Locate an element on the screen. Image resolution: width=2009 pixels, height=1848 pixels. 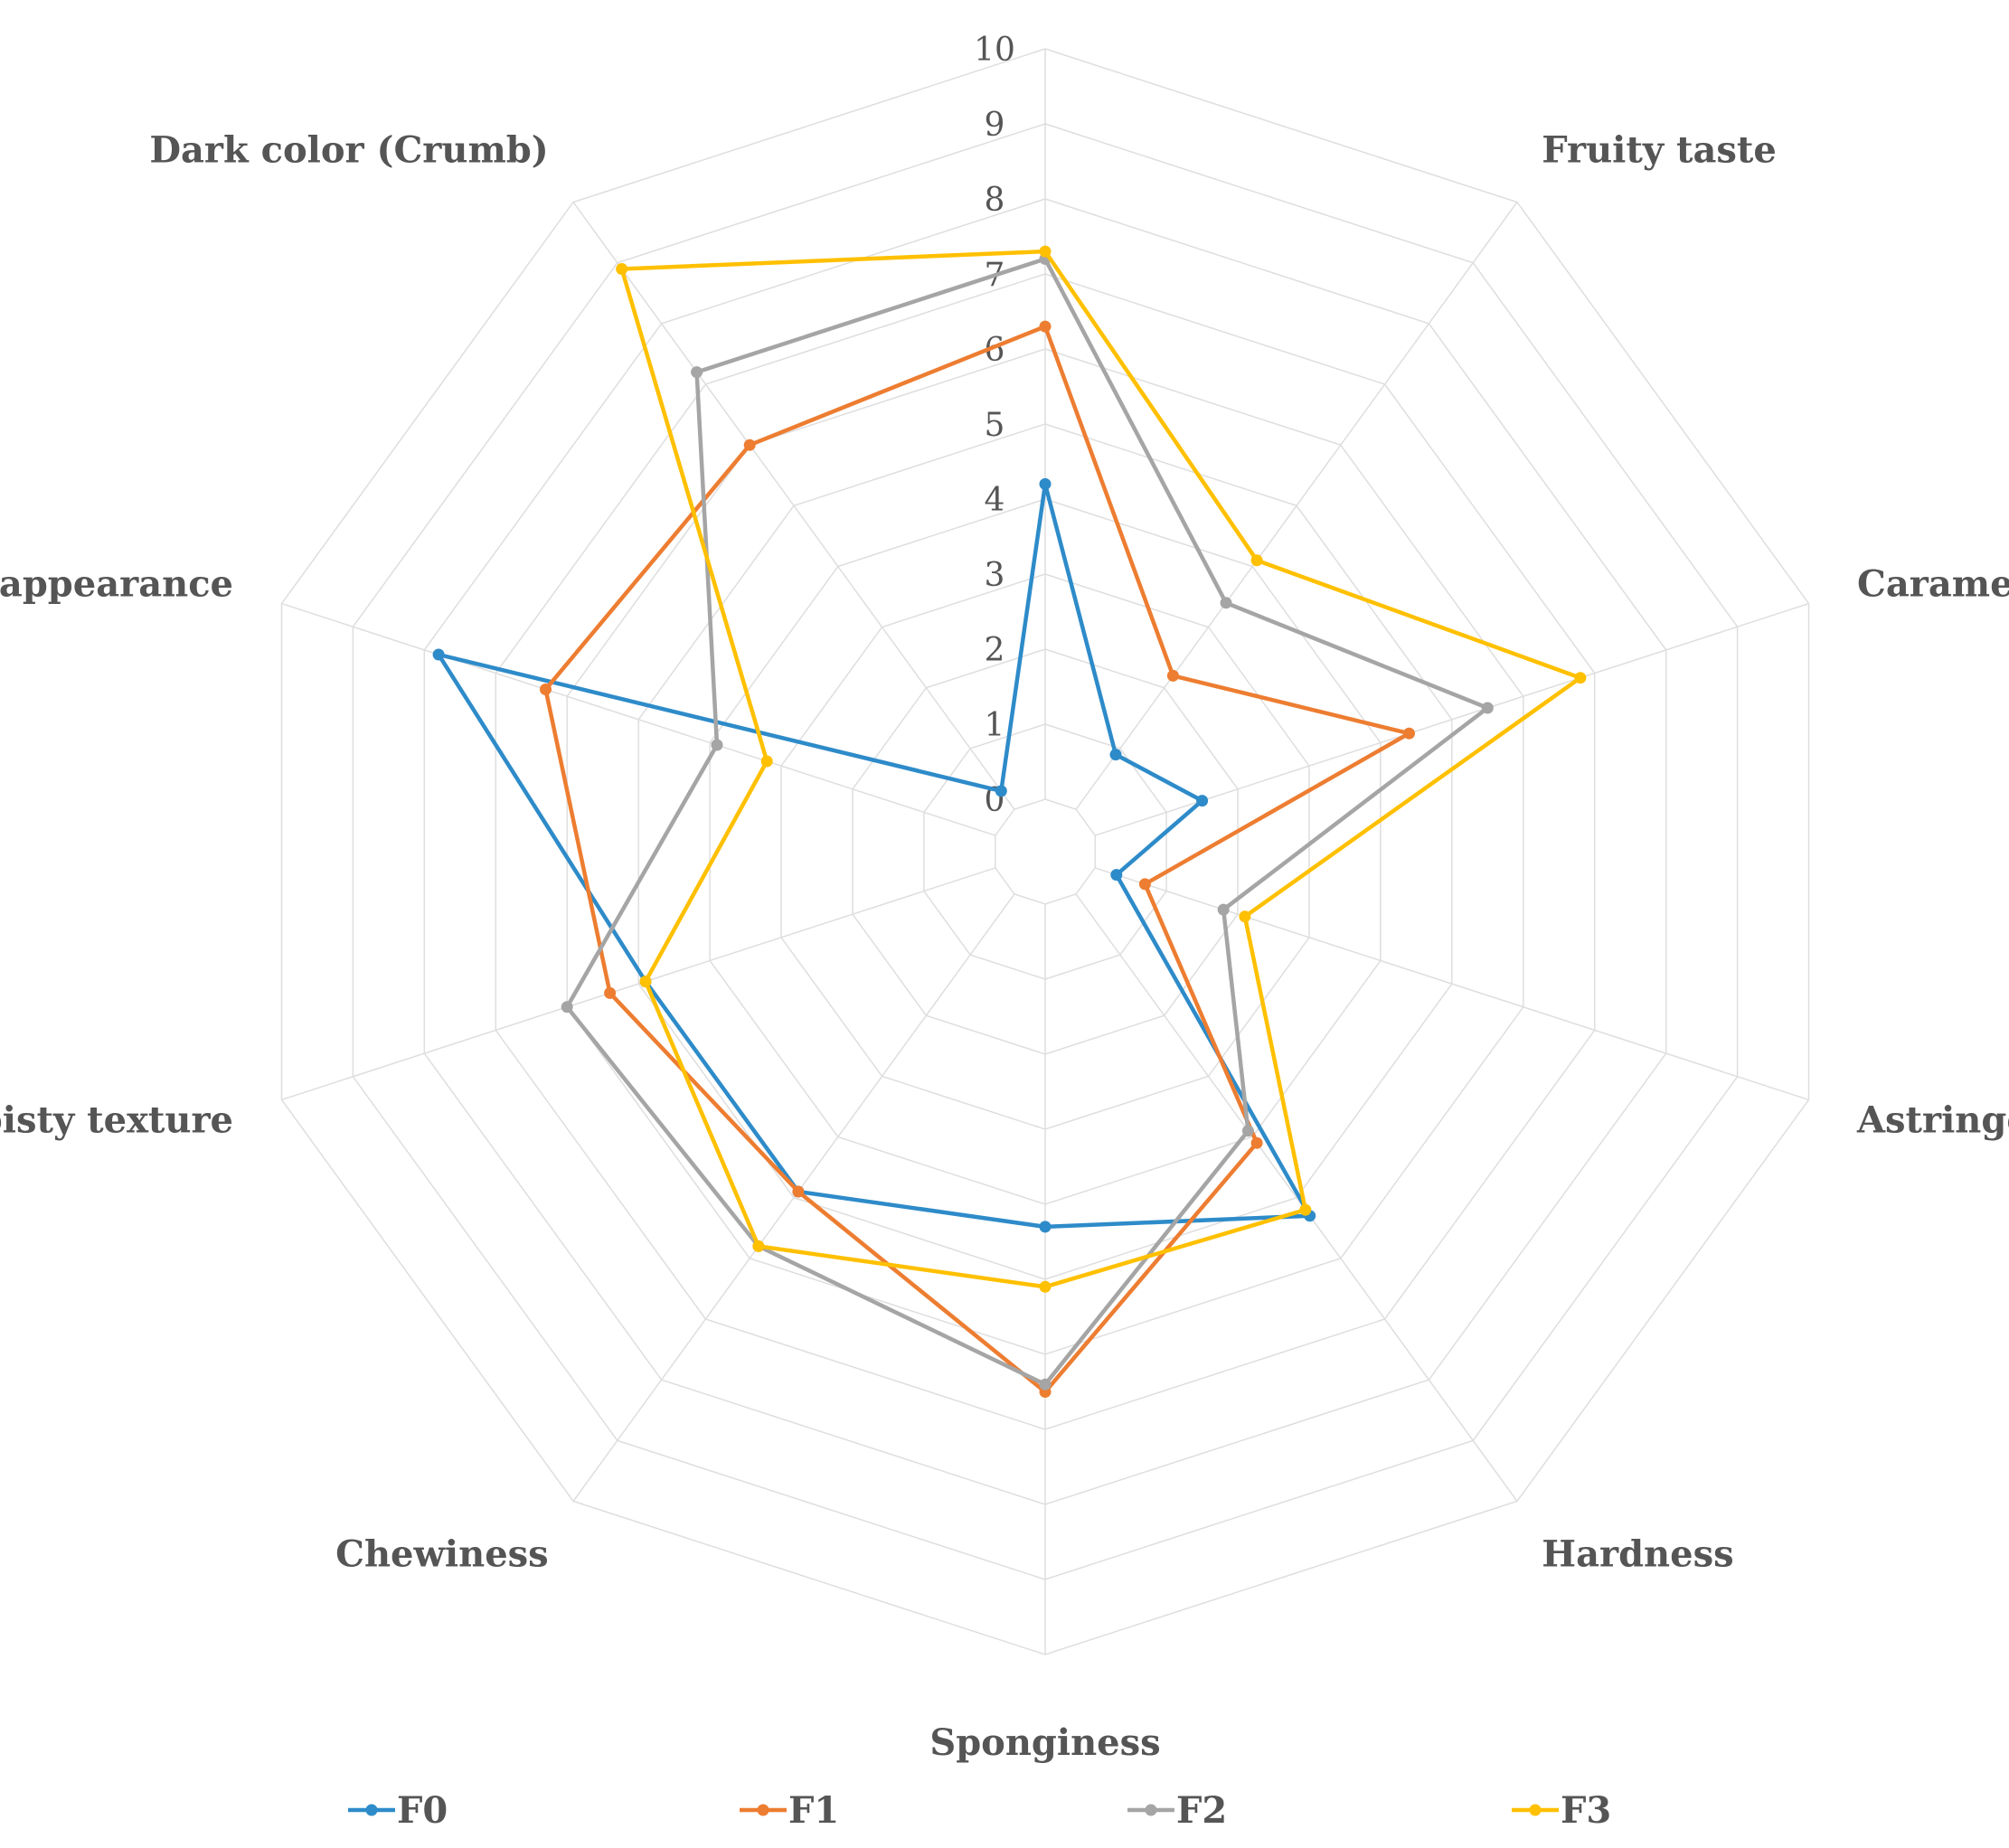
axis-label-dark-color-crumb: Dark color (Crumb) is located at coordinates (348, 149).